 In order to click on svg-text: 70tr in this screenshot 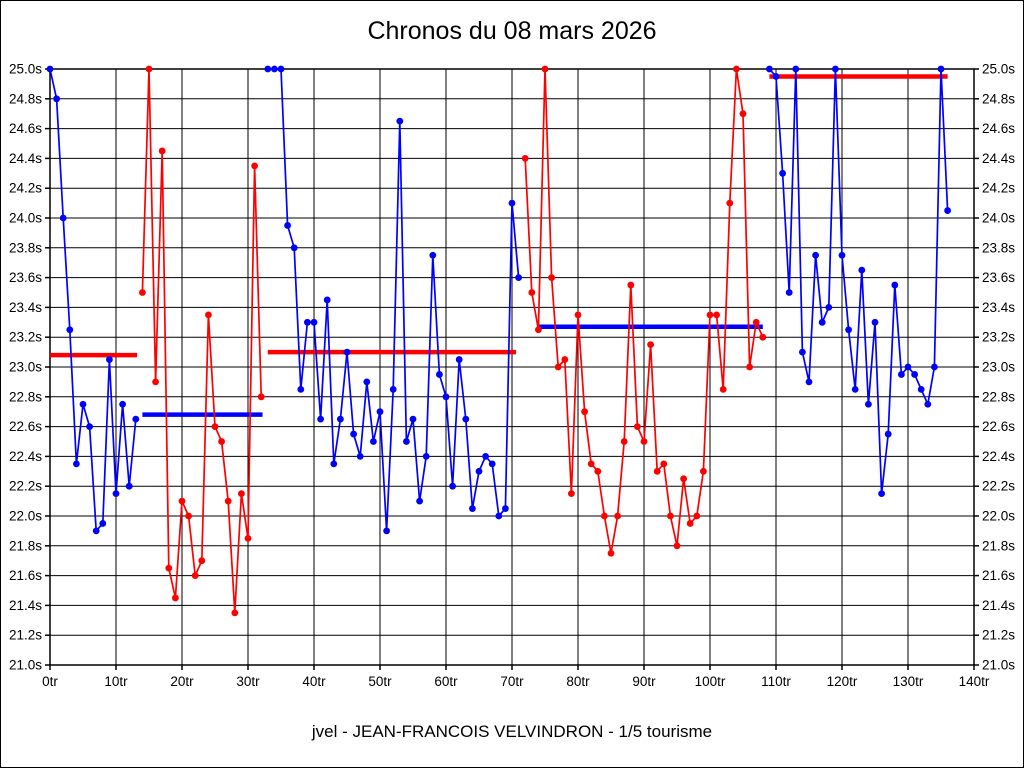, I will do `click(512, 681)`.